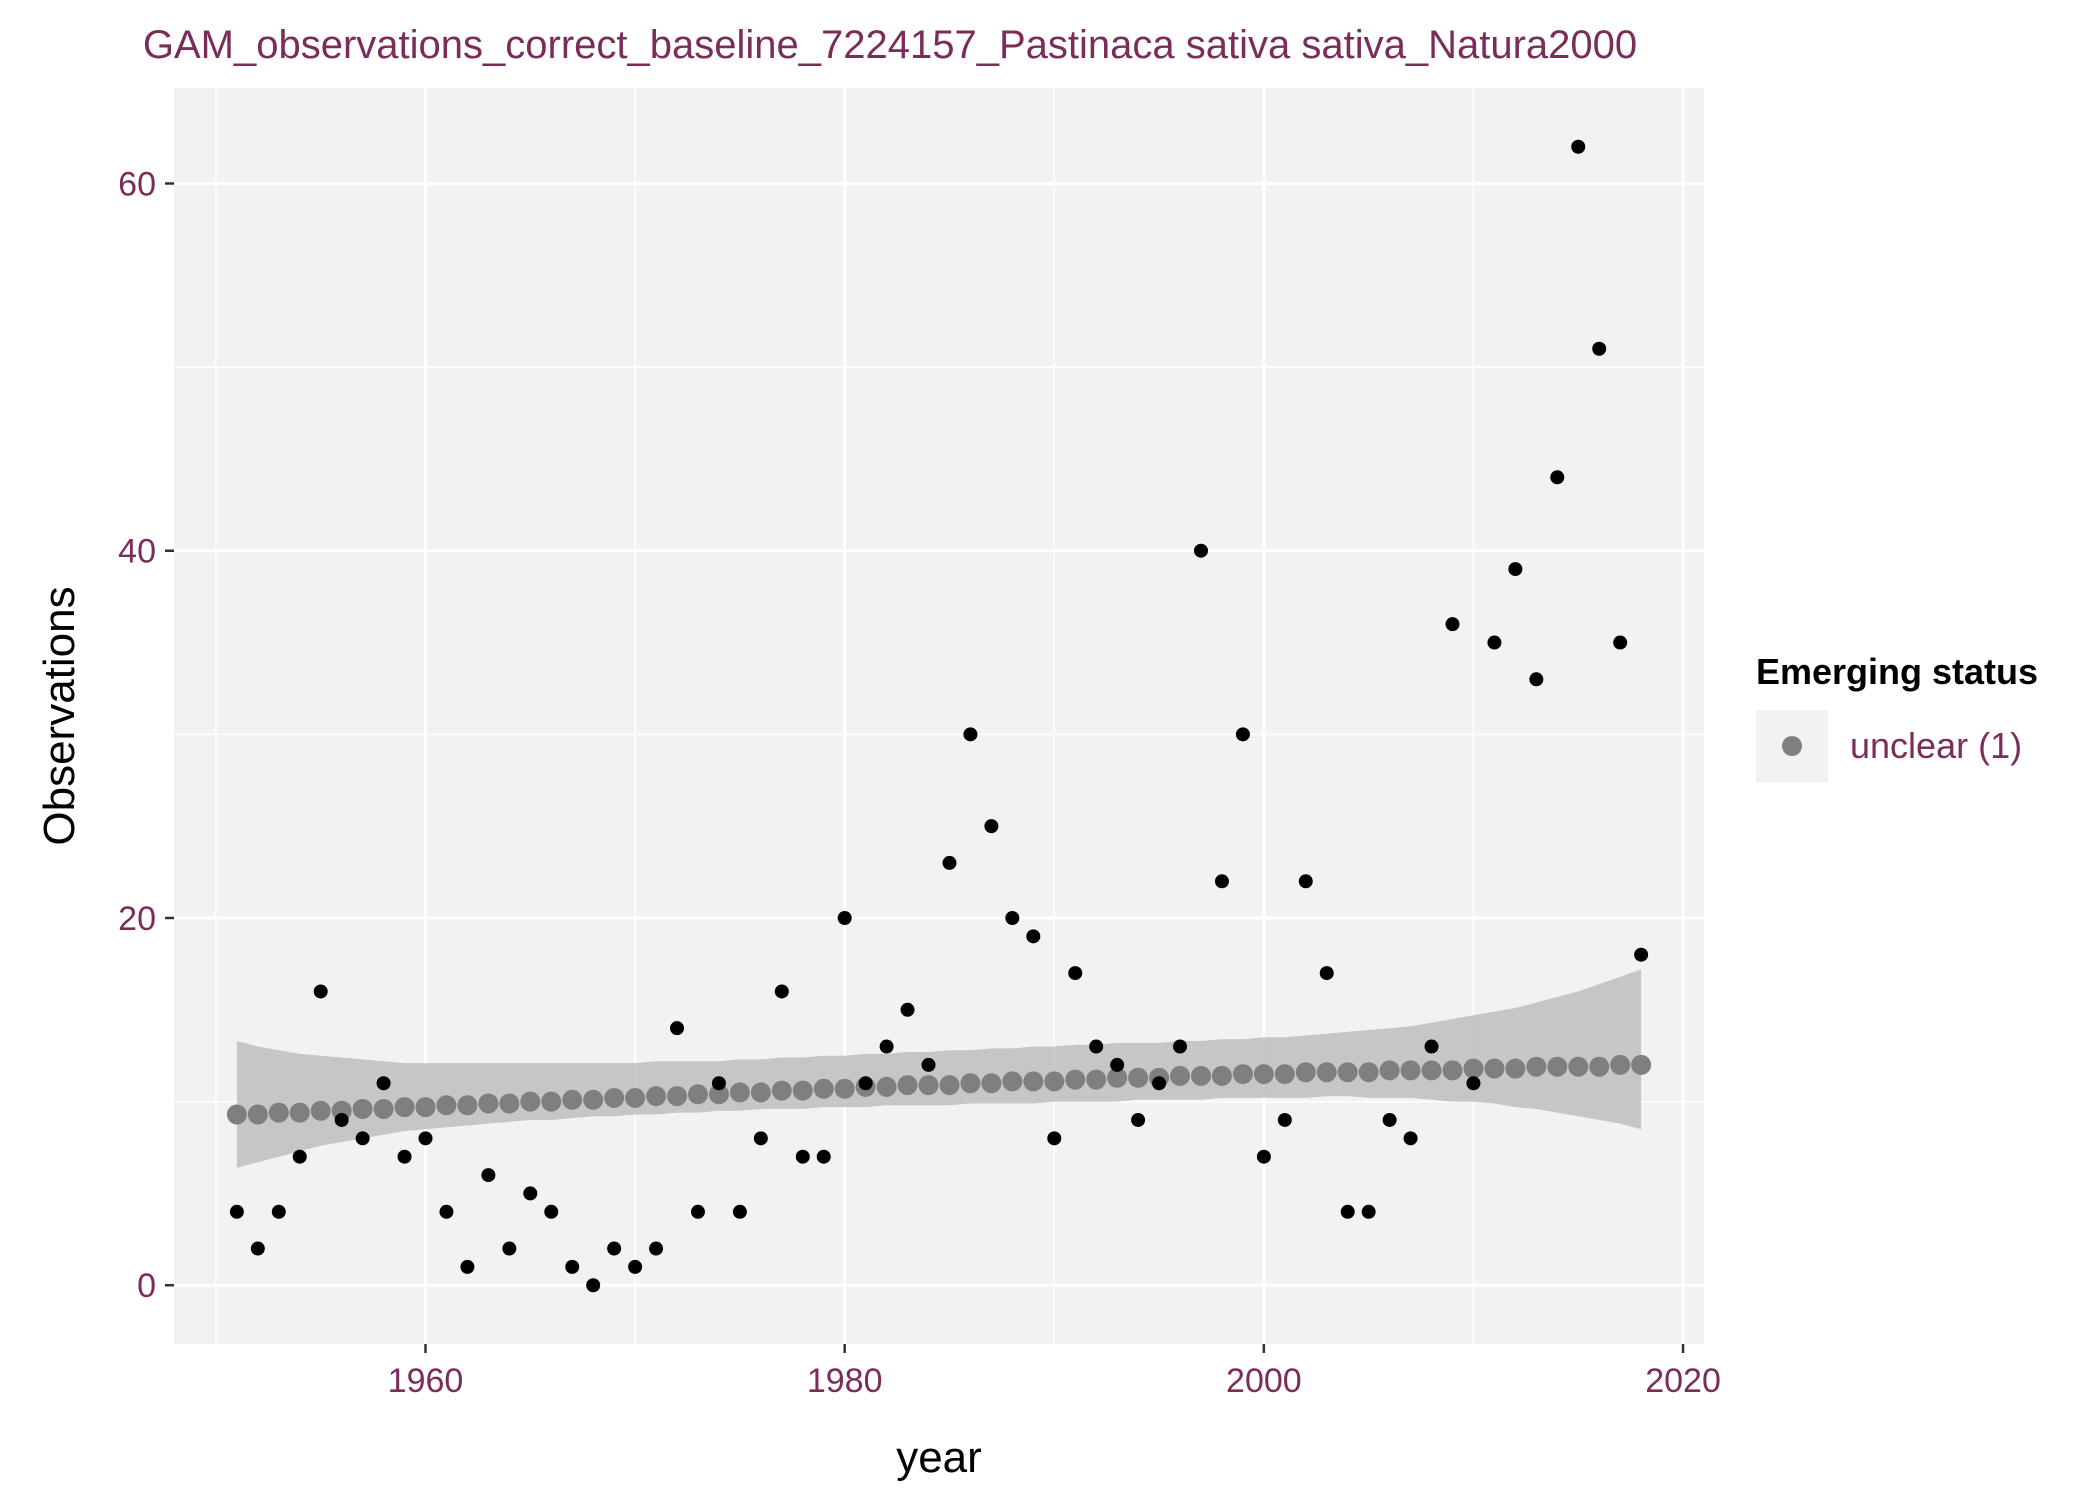 The image size is (2100, 1499). I want to click on legend-key-dot, so click(1792, 746).